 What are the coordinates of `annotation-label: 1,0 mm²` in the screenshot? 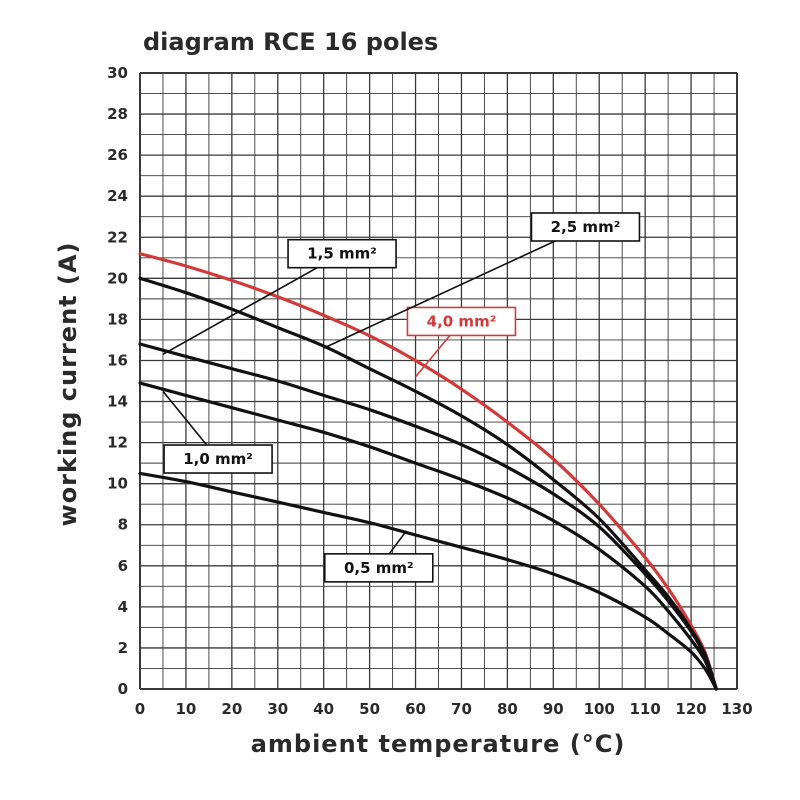 It's located at (218, 459).